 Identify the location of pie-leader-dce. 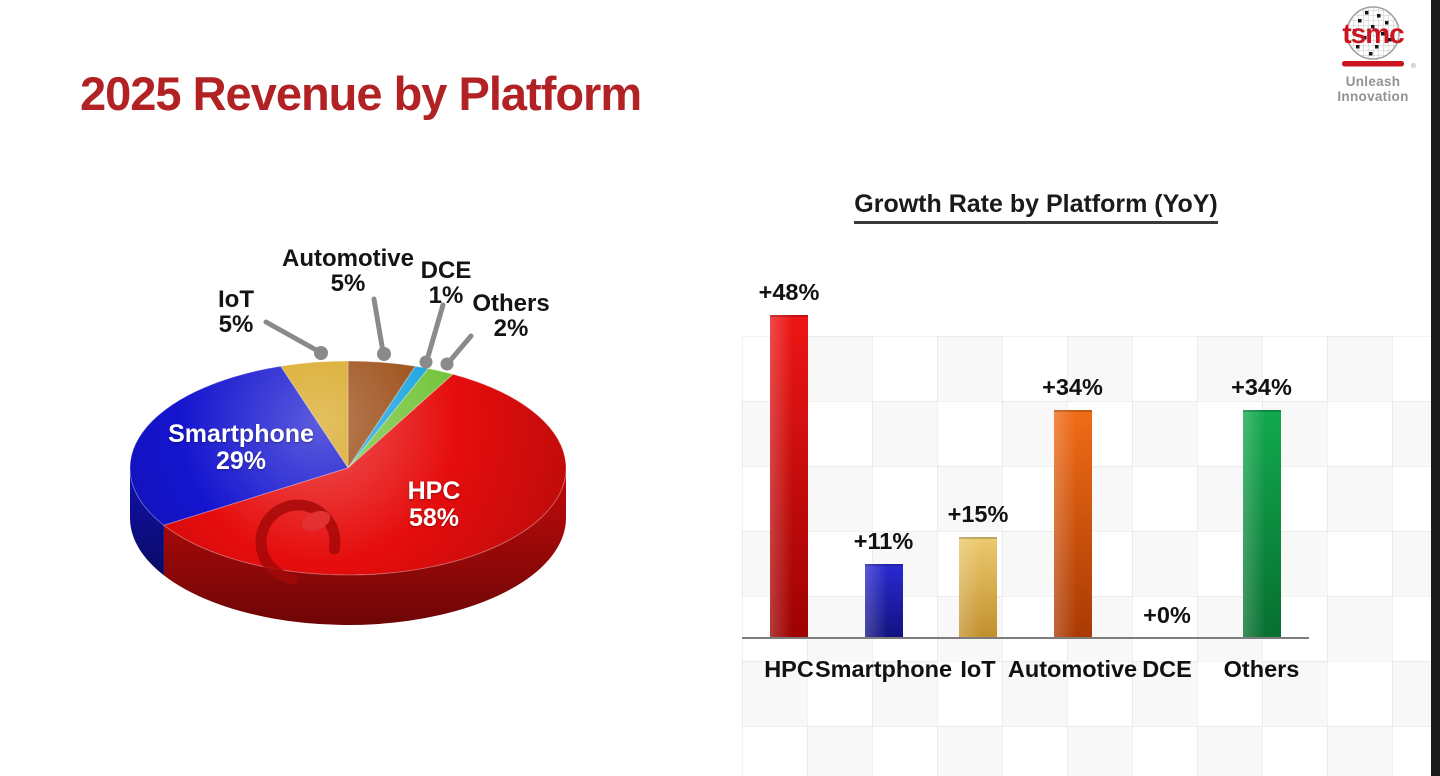
(435, 332).